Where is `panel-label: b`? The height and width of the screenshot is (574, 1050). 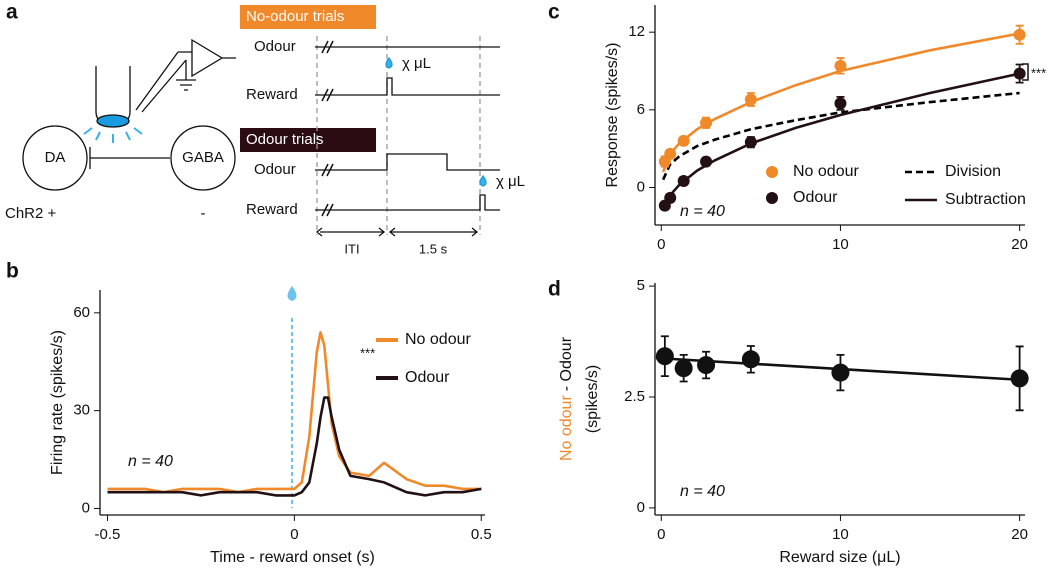 panel-label: b is located at coordinates (12, 271).